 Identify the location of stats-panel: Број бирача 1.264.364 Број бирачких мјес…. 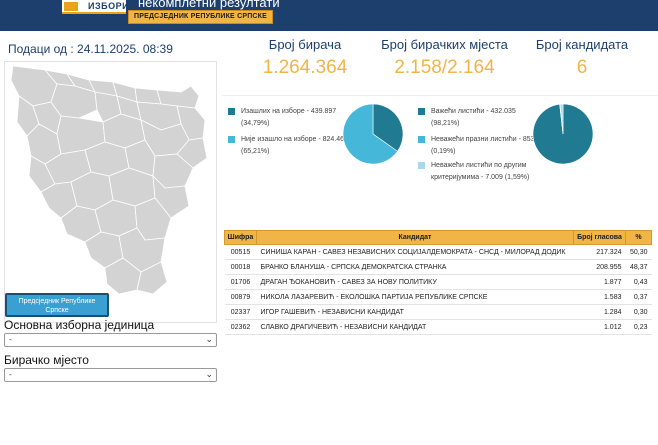
(440, 62).